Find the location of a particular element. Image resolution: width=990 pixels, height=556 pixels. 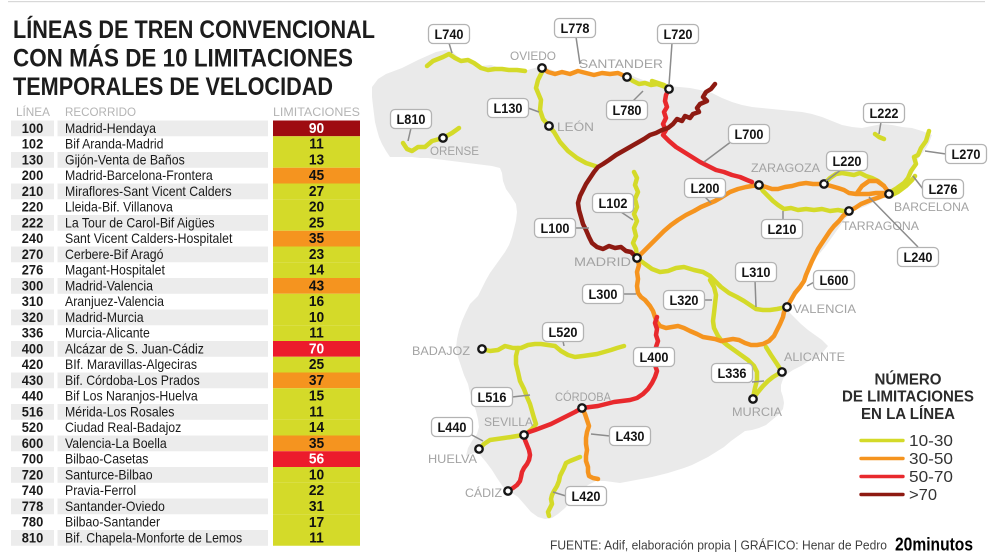

svg-text: 10 is located at coordinates (316, 317).